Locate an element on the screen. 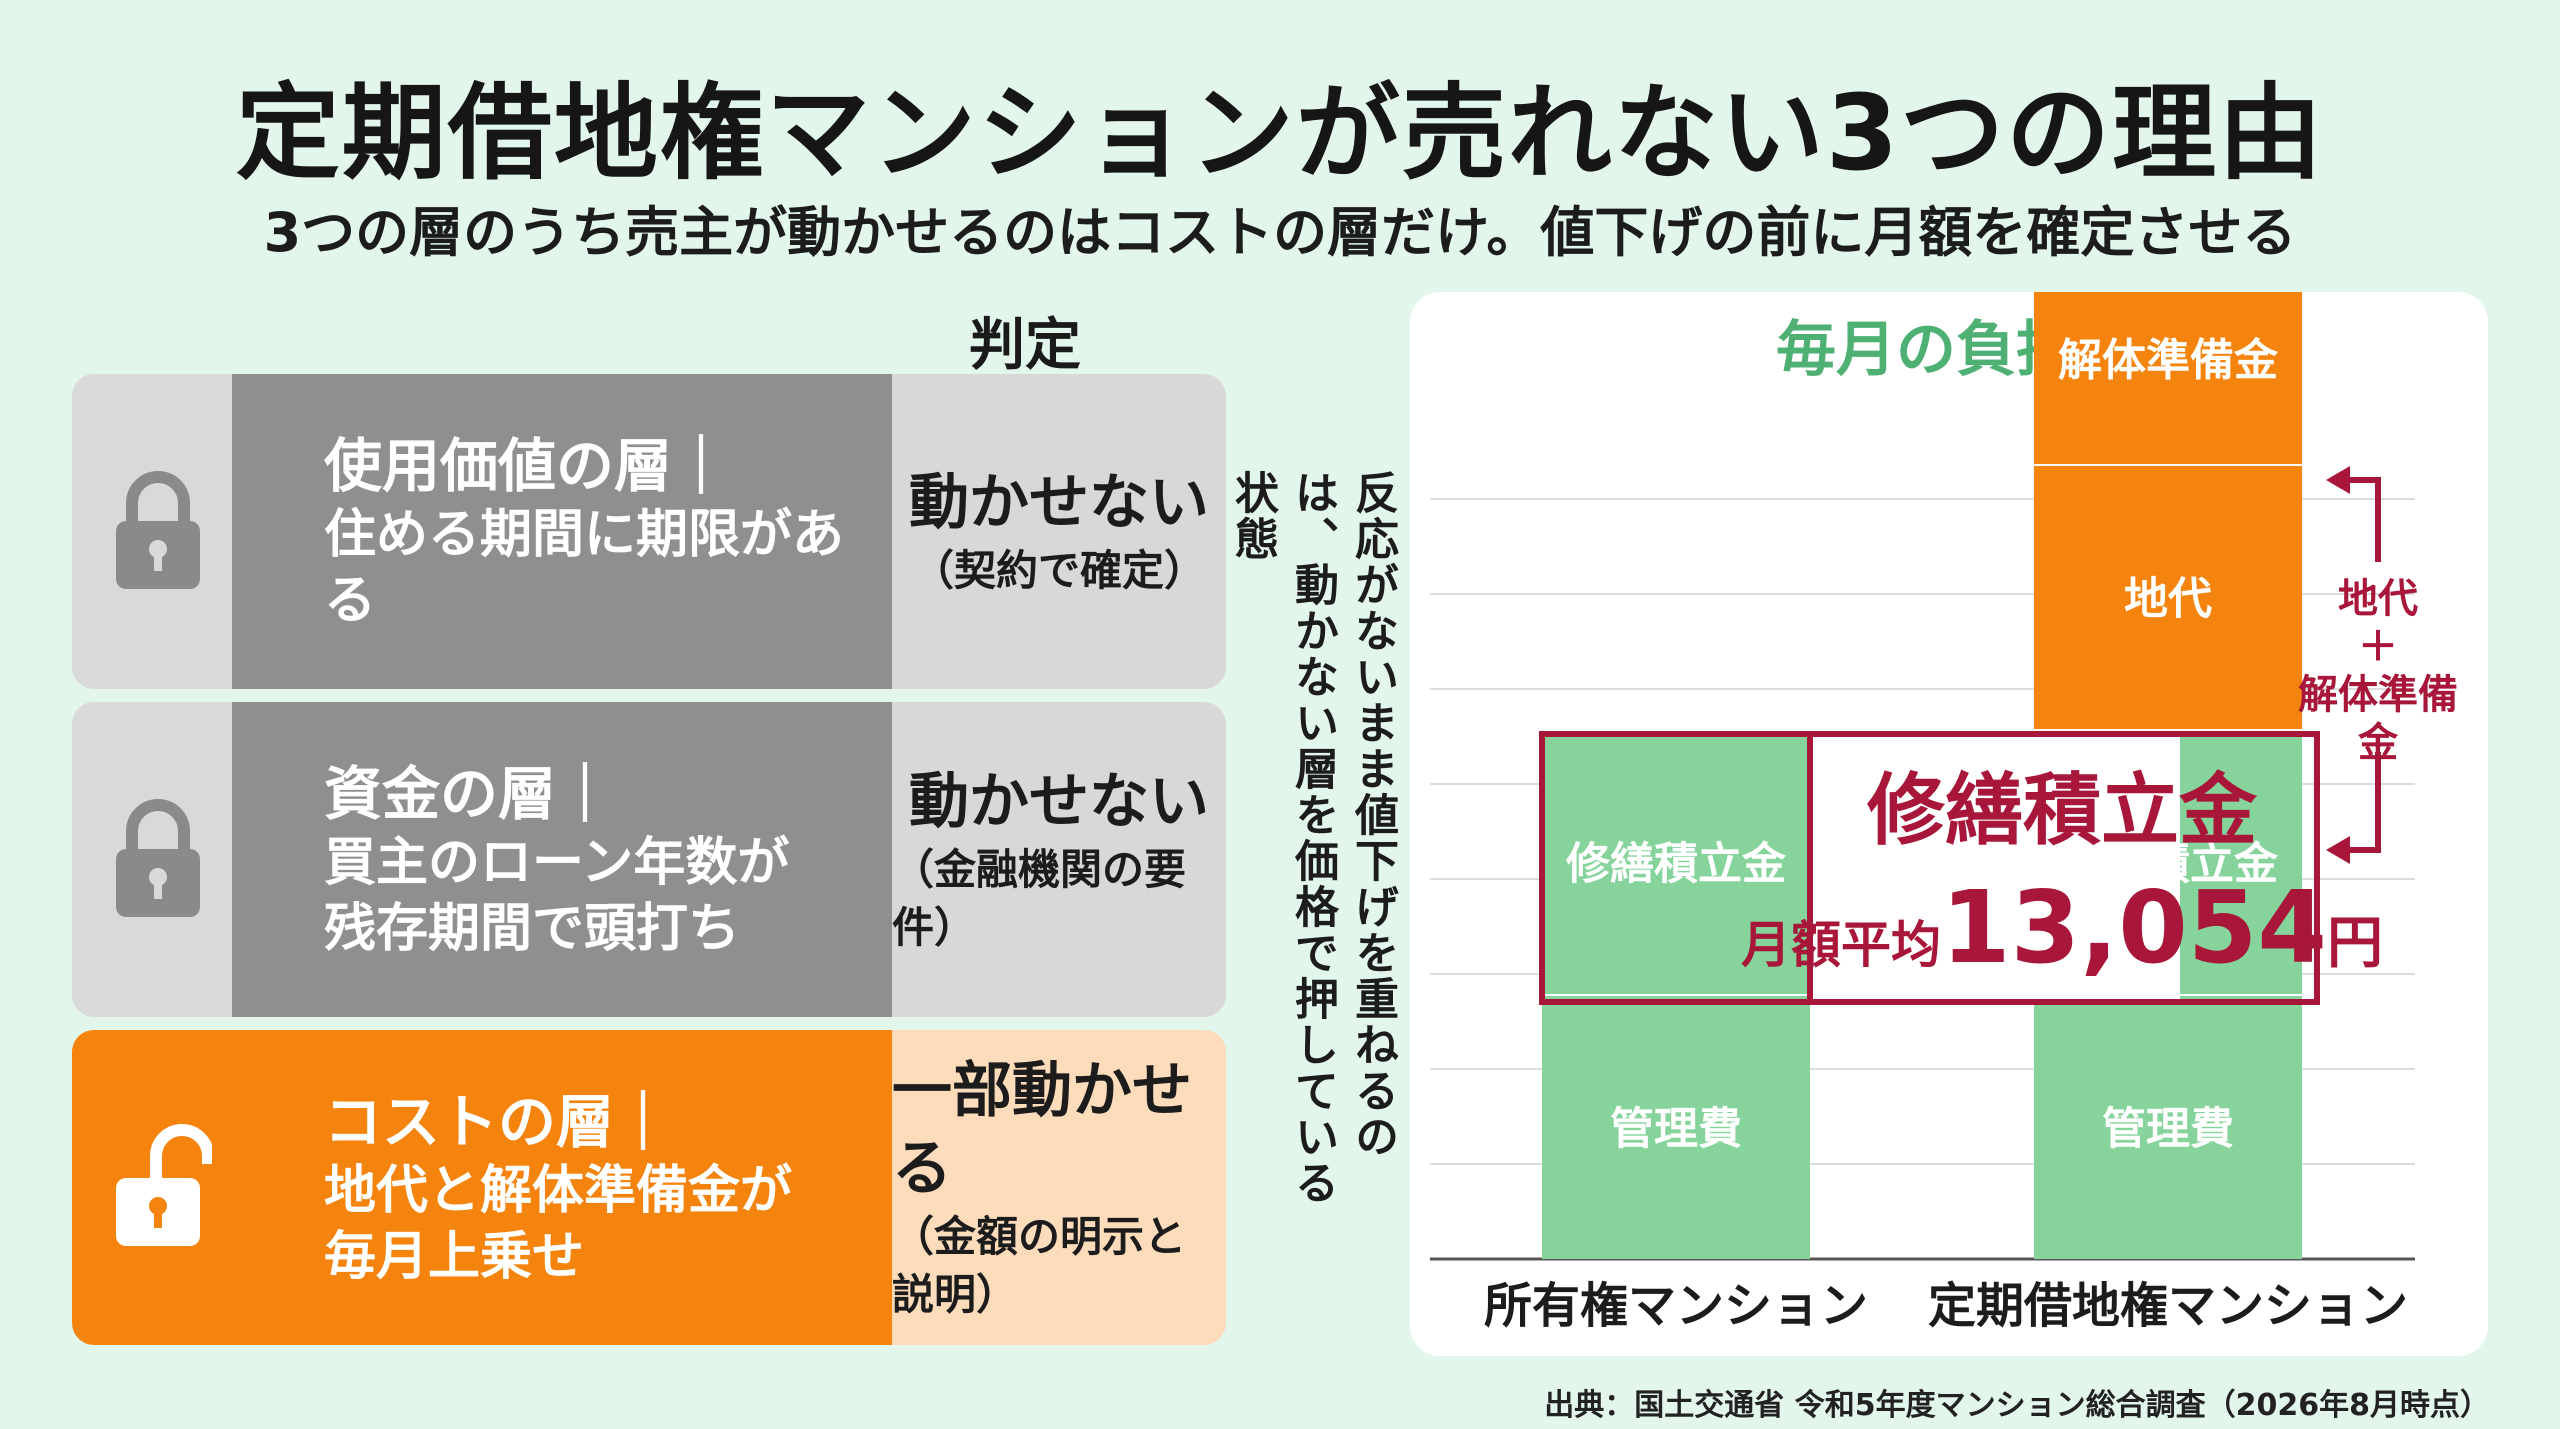  layer-description: 住める期間に期限がある is located at coordinates (584, 567).